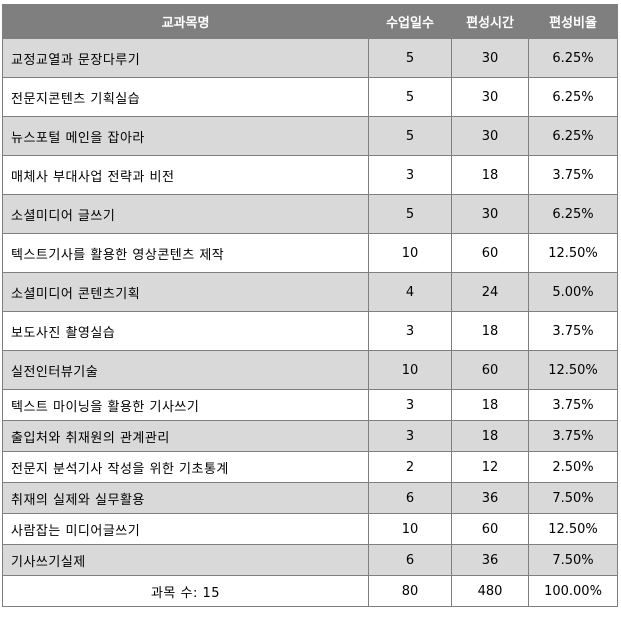 The width and height of the screenshot is (621, 623). What do you see at coordinates (185, 58) in the screenshot?
I see `course-name-cell: 교정교열과 문장다루기` at bounding box center [185, 58].